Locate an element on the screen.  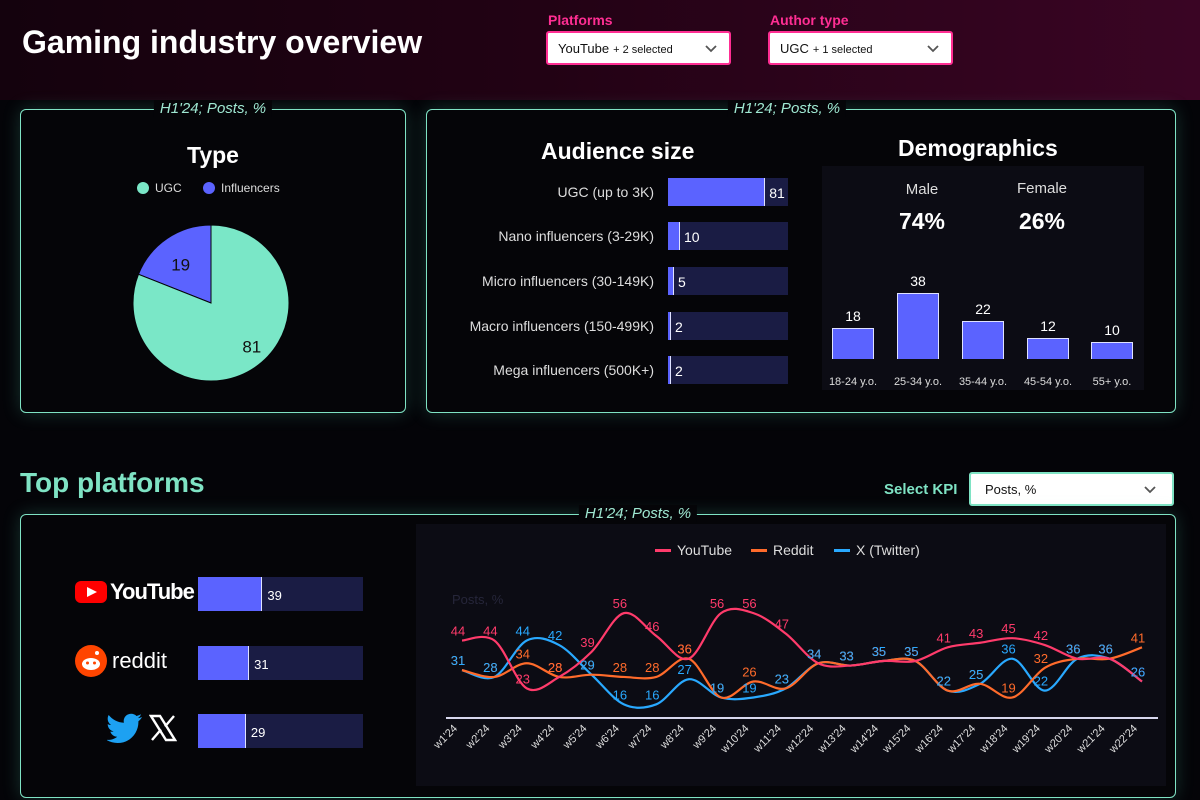
x-tick-label: w14'24 is located at coordinates (864, 740).